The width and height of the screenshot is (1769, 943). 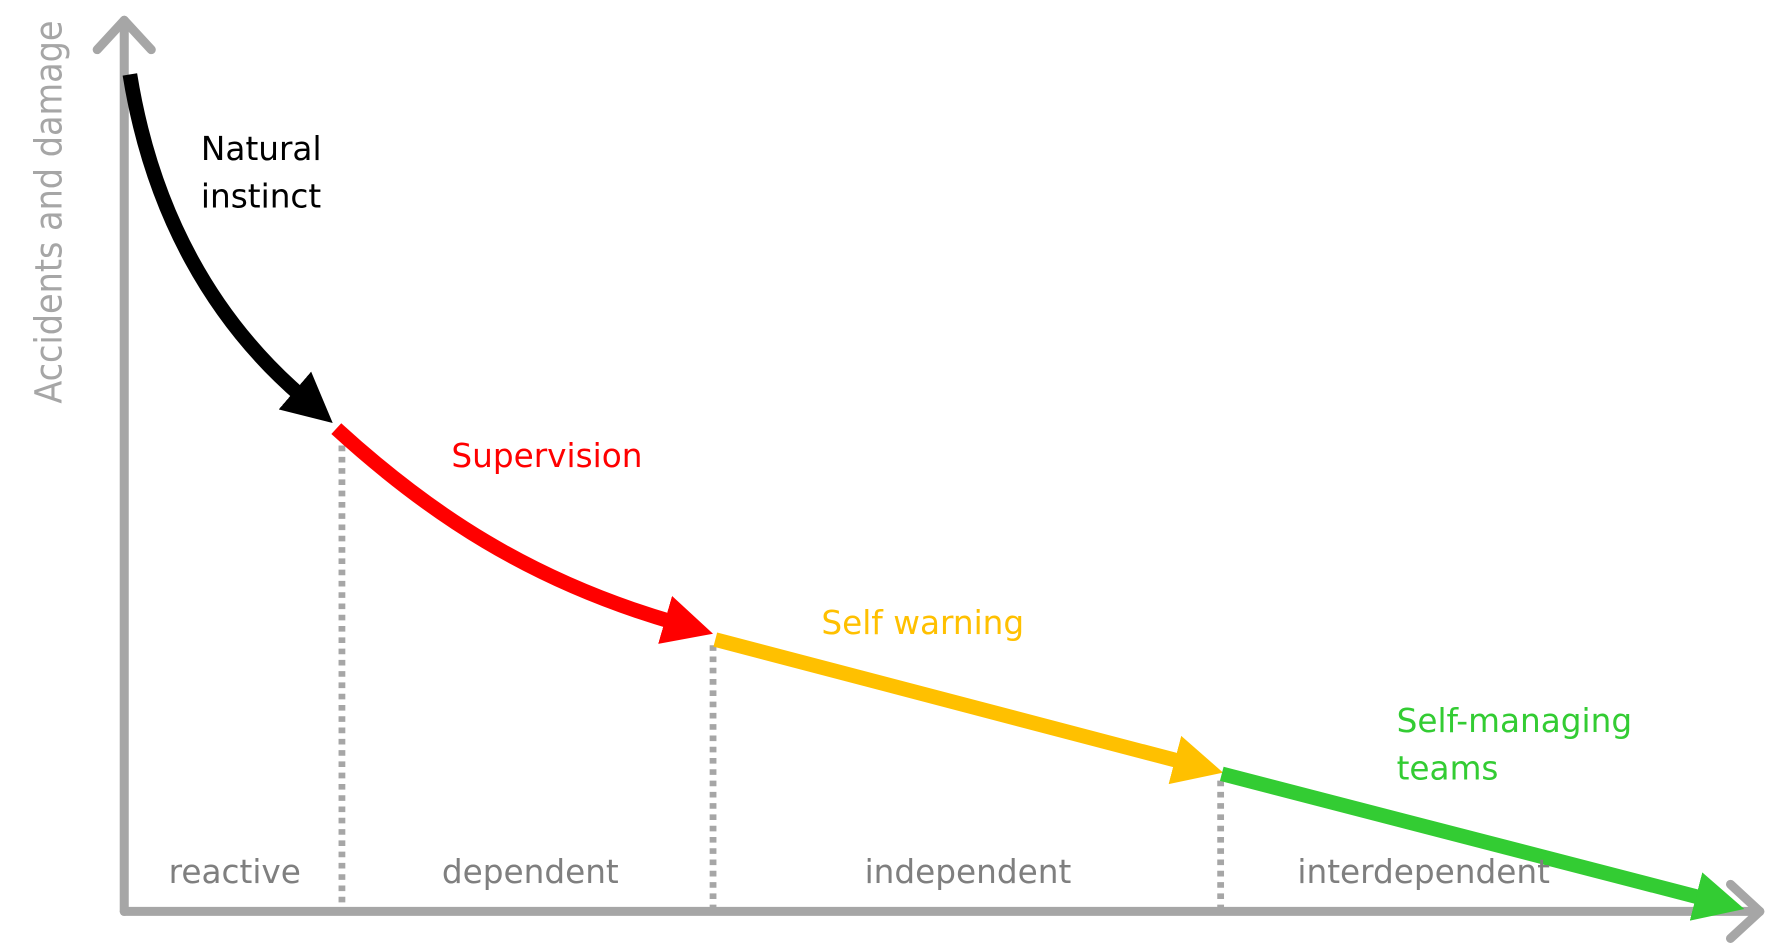 What do you see at coordinates (1514, 744) in the screenshot?
I see `stage-label: Self-managing teams` at bounding box center [1514, 744].